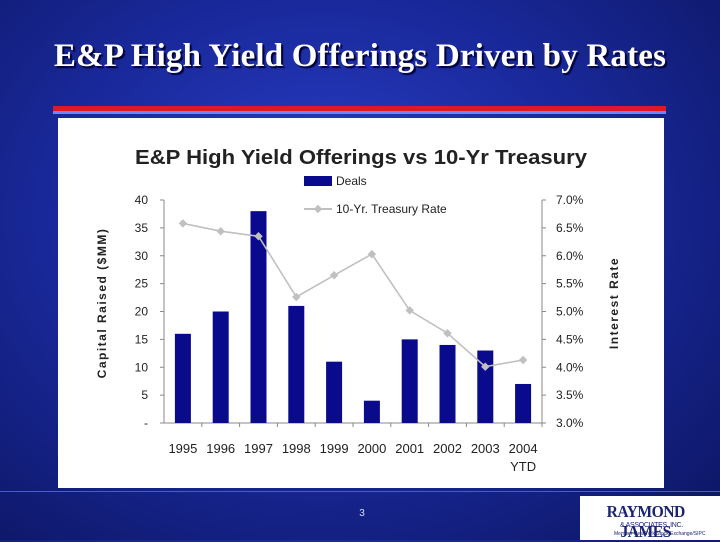  What do you see at coordinates (318, 209) in the screenshot?
I see `legend-marker-treasury` at bounding box center [318, 209].